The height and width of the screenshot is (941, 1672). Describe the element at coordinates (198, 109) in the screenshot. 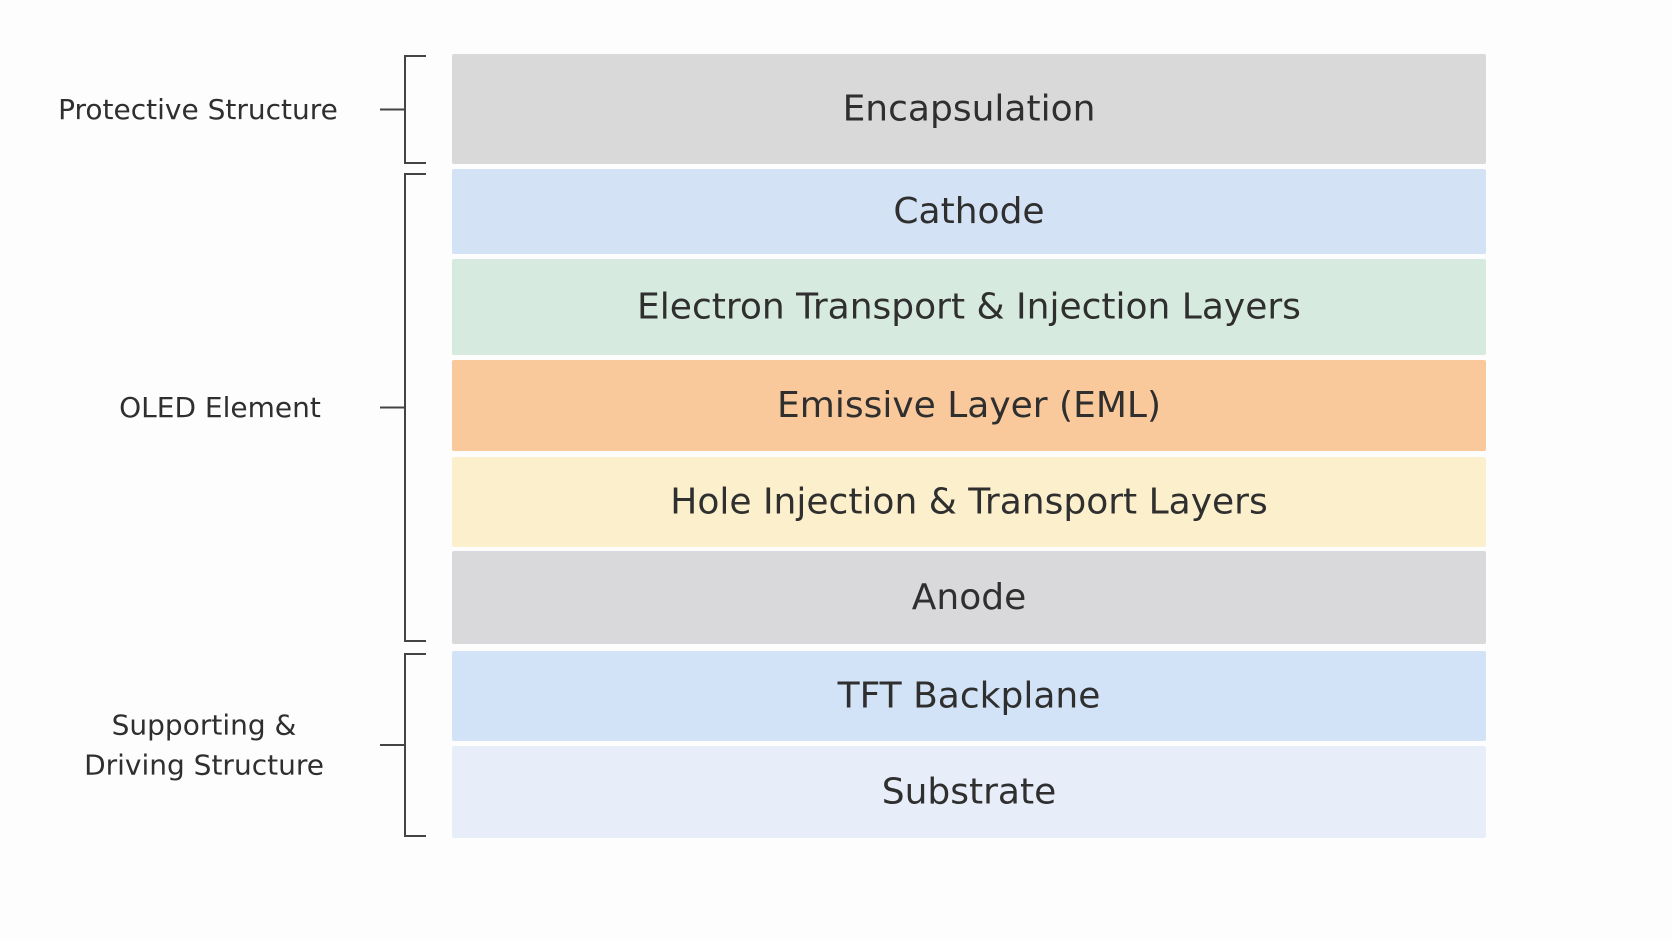

I see `group-label: Protective Structure` at that location.